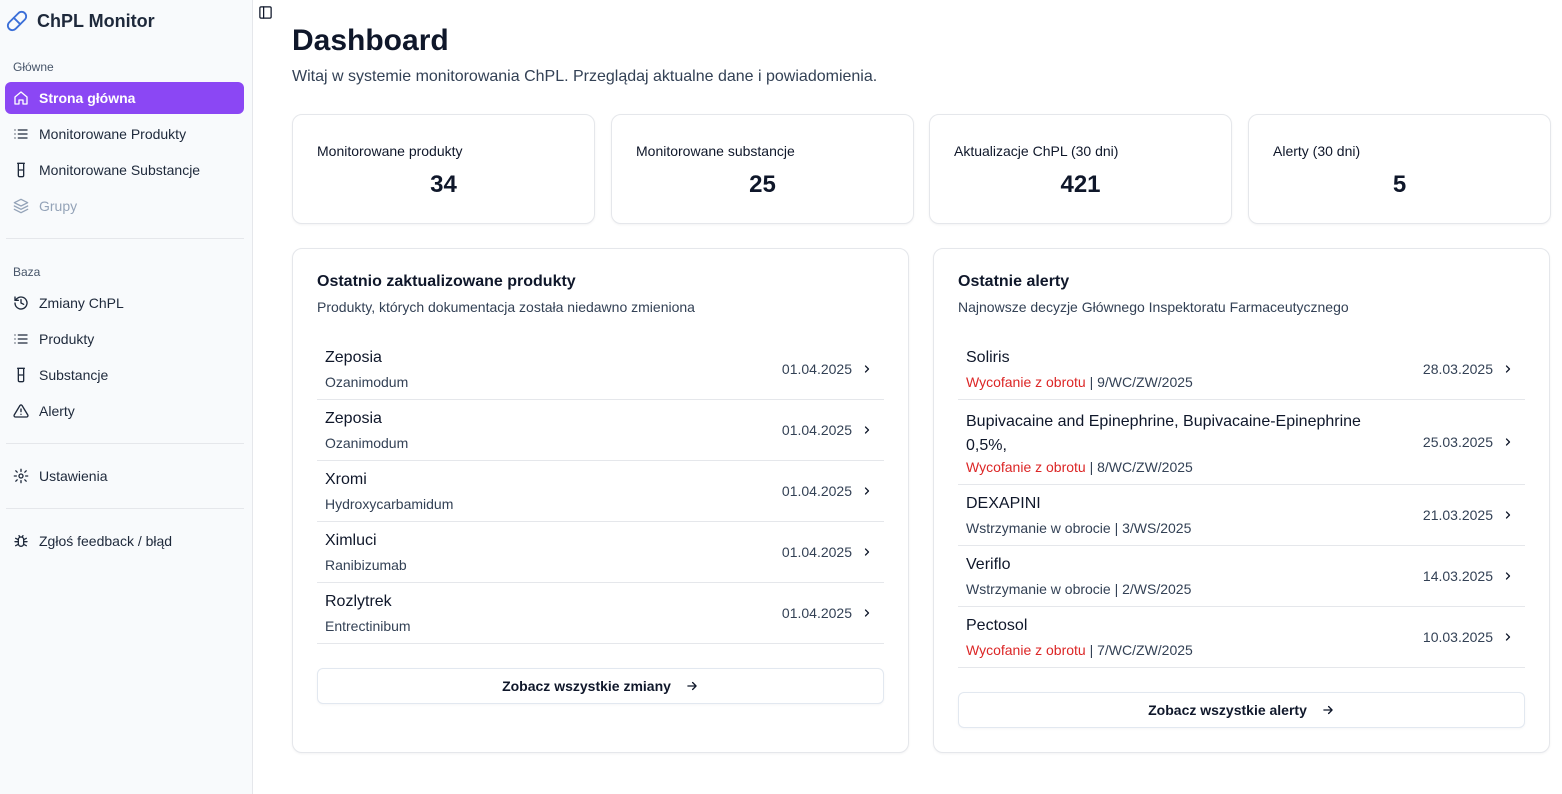 This screenshot has height=794, width=1562. I want to click on button-label: Zobacz wszystkie alerty, so click(1227, 710).